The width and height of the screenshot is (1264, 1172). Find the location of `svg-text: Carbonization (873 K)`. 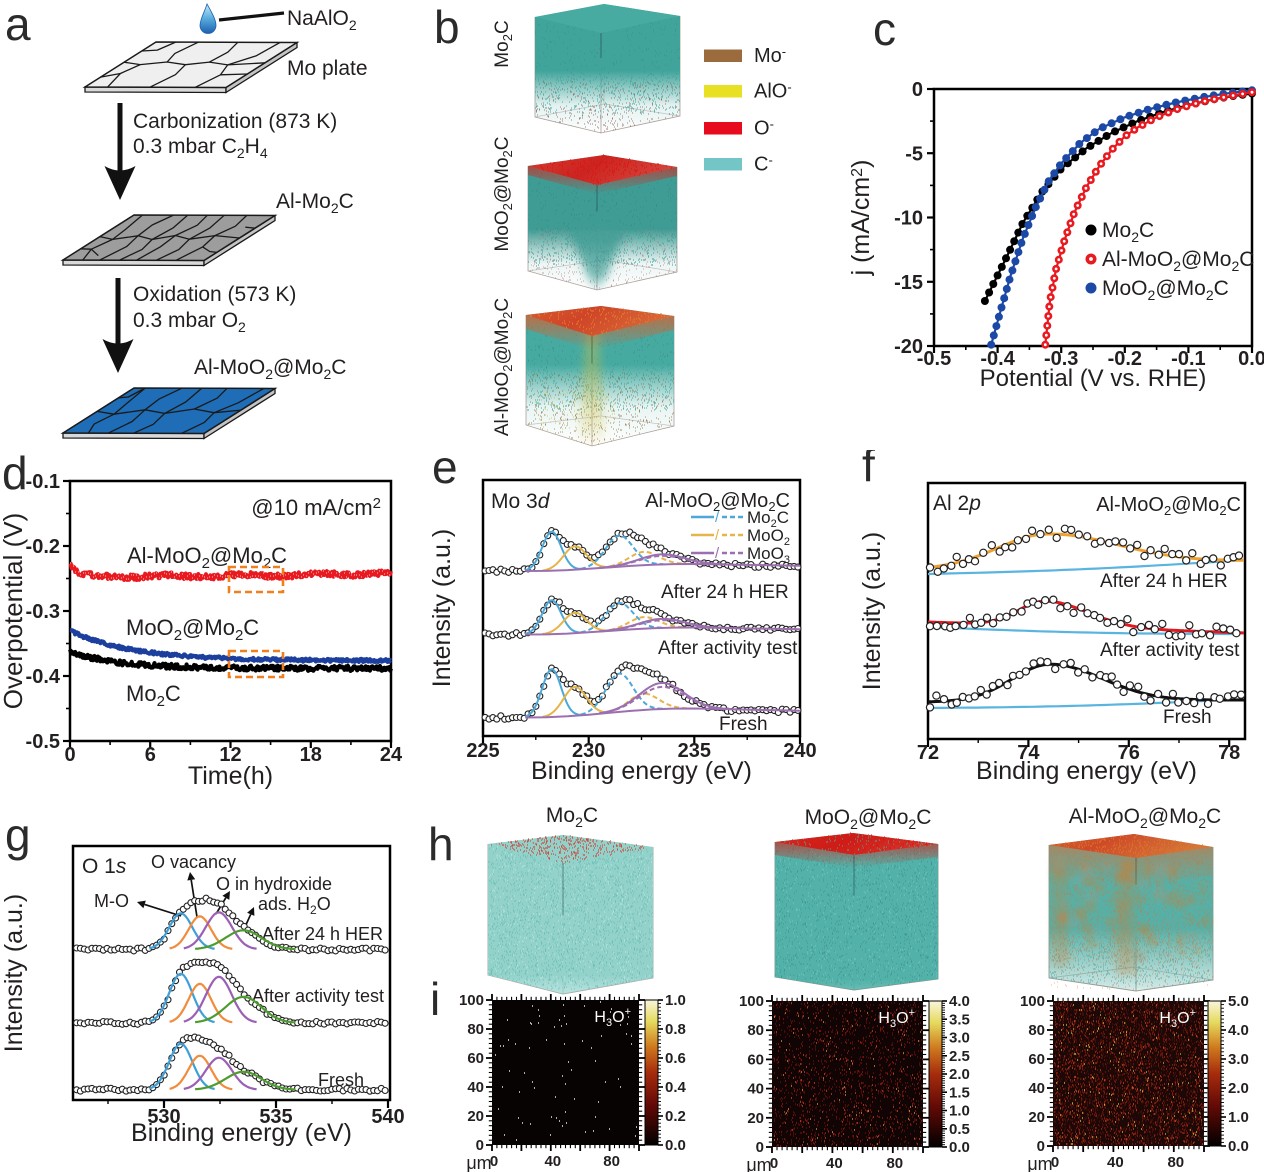

svg-text: Carbonization (873 K) is located at coordinates (235, 121).